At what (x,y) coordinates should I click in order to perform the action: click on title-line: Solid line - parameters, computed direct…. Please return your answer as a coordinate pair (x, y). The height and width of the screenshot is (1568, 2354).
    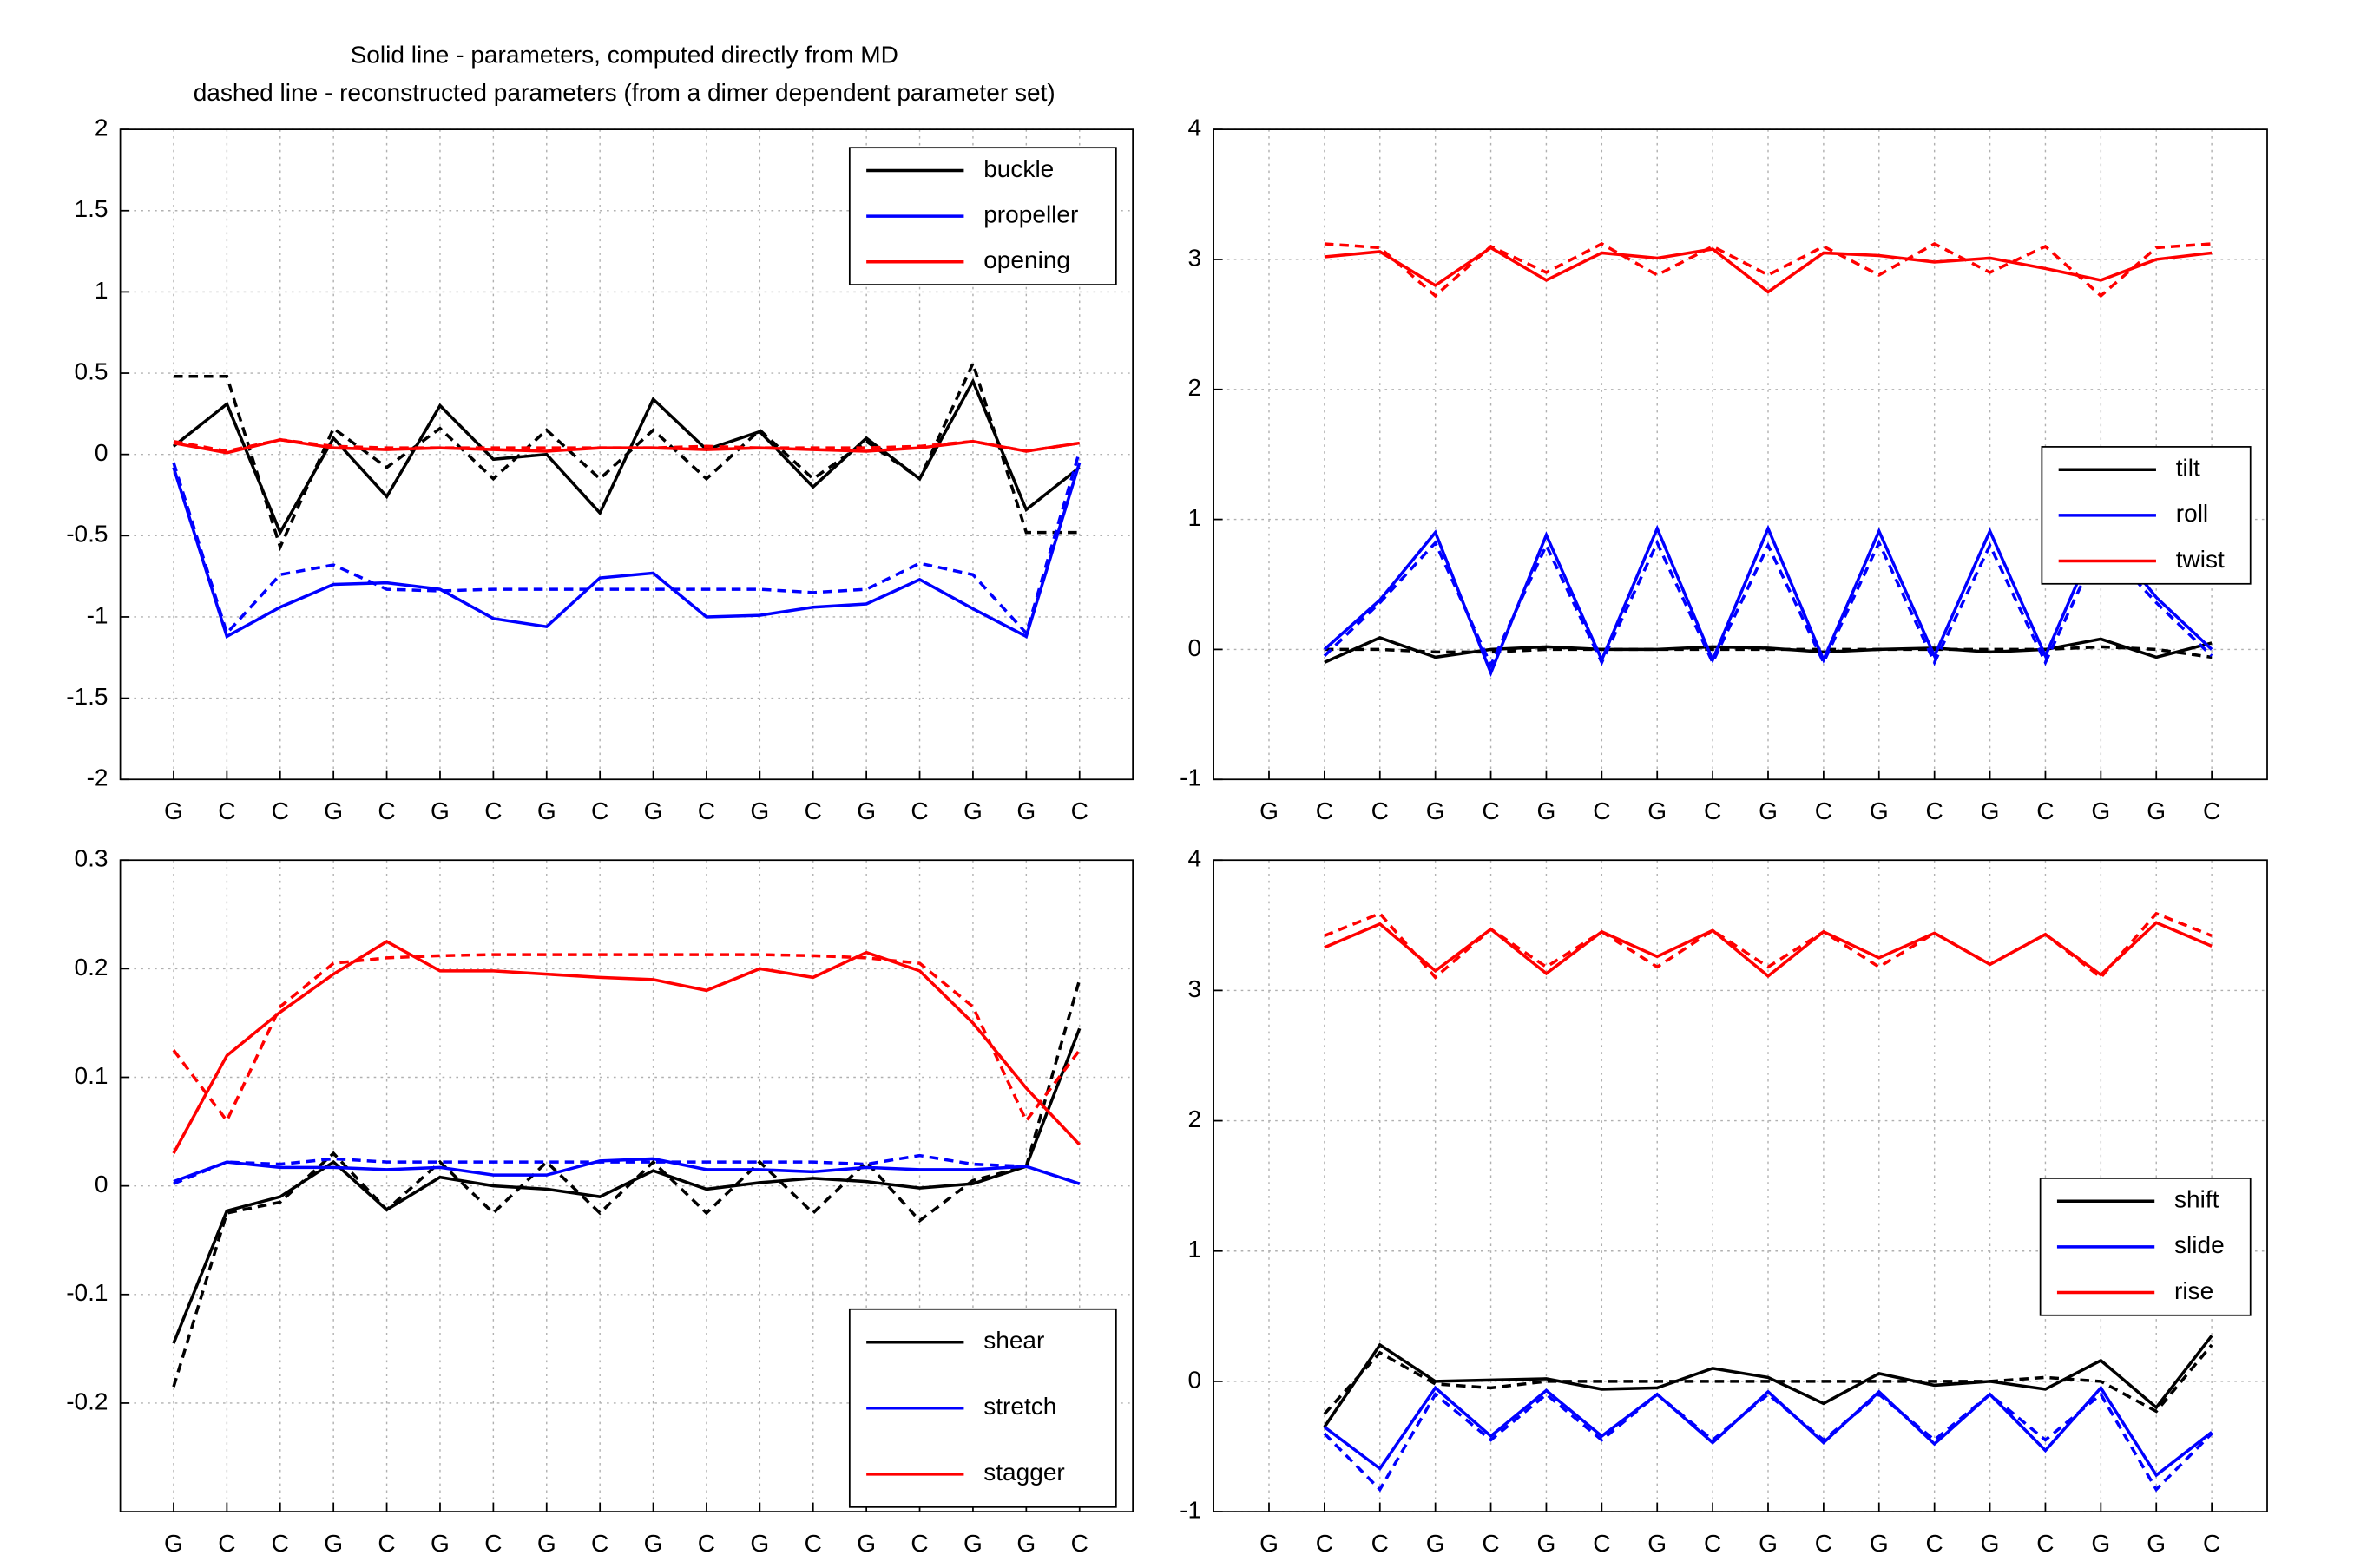
    Looking at the image, I should click on (625, 54).